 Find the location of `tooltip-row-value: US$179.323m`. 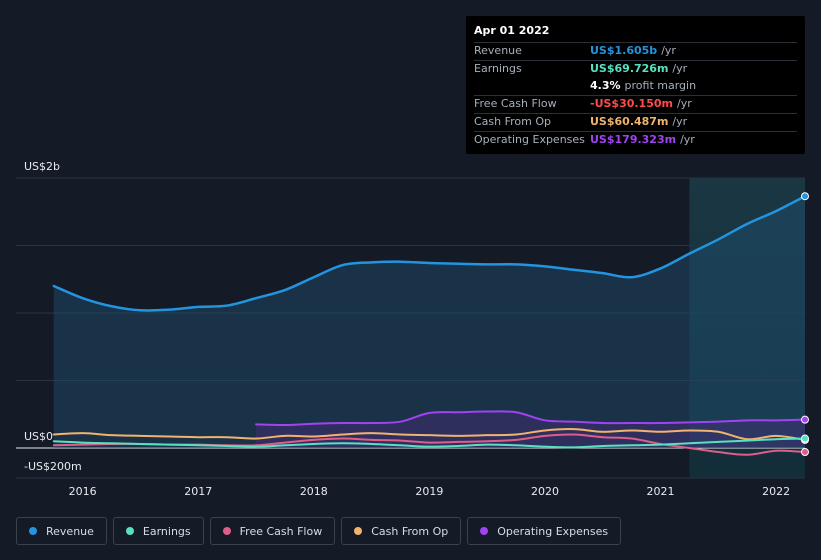

tooltip-row-value: US$179.323m is located at coordinates (633, 139).